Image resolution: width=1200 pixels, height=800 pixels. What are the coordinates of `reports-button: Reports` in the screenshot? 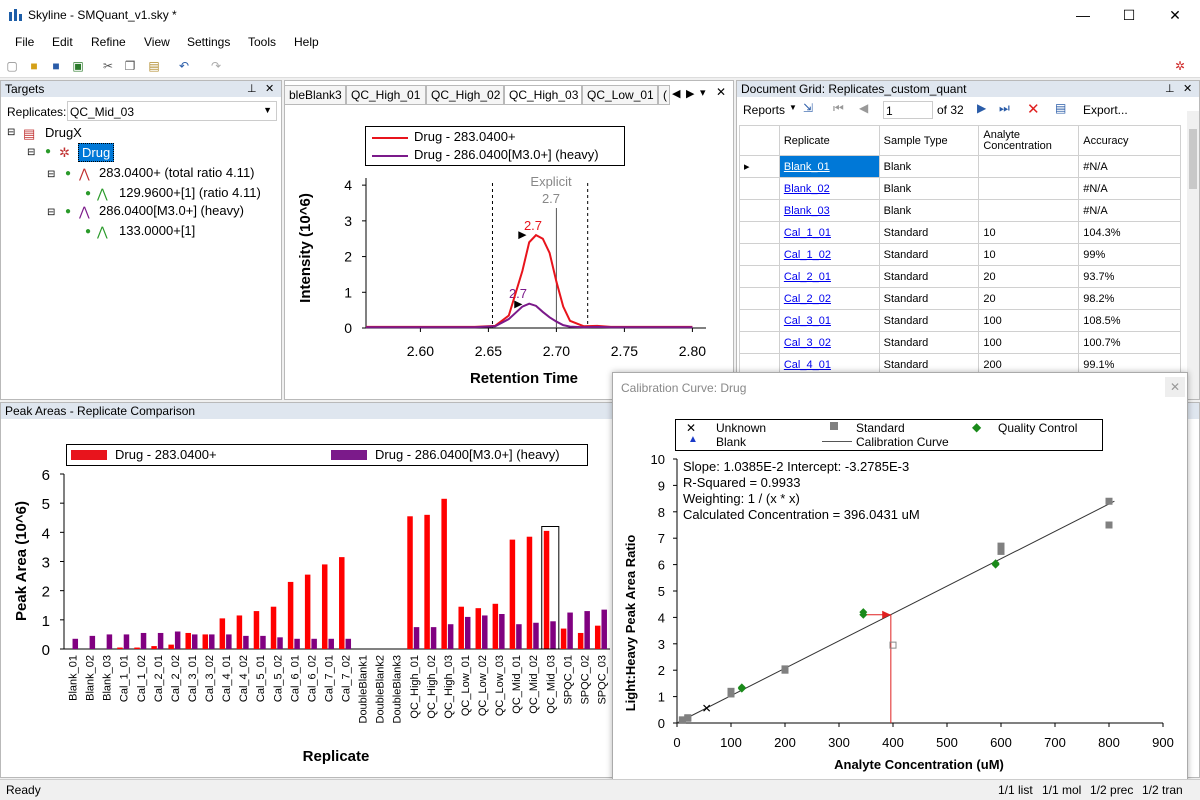 It's located at (764, 110).